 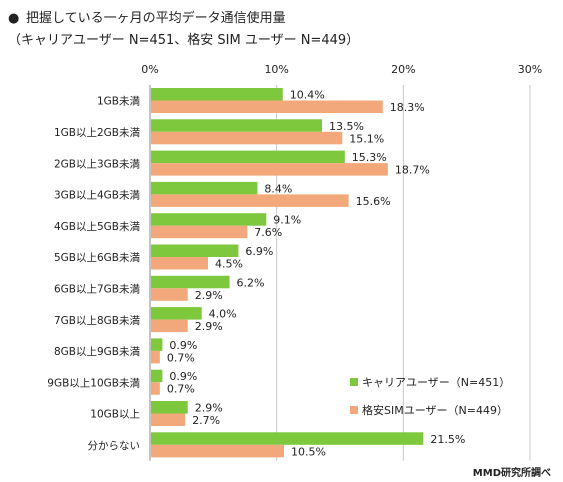 What do you see at coordinates (346, 126) in the screenshot?
I see `data-label: 13.5%` at bounding box center [346, 126].